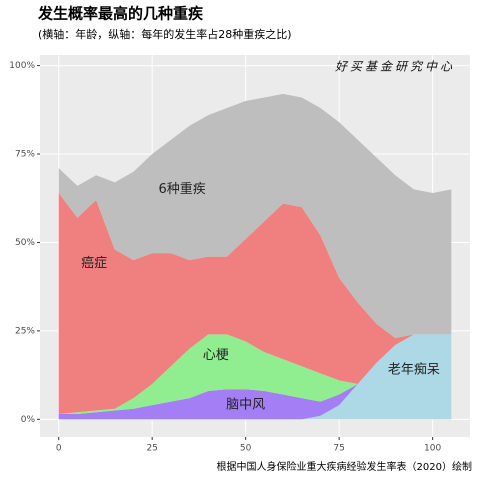 The image size is (480, 484). I want to click on chart-title: 发生概率最高的几种重疾, so click(120, 14).